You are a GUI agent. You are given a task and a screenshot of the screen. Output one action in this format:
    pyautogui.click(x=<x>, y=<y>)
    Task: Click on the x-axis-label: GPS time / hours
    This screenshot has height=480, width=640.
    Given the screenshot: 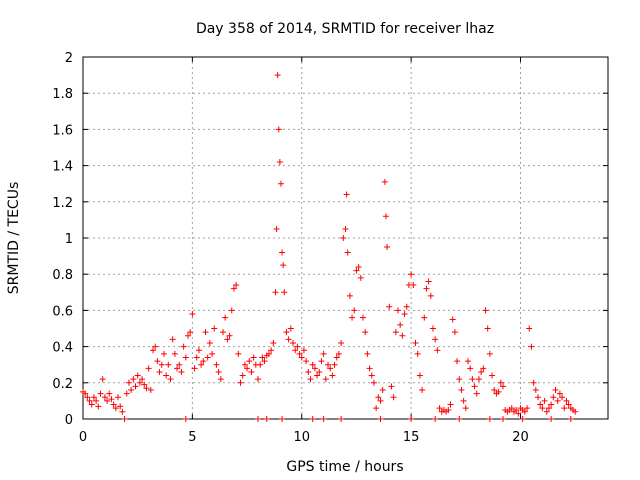 What is the action you would take?
    pyautogui.click(x=344, y=467)
    